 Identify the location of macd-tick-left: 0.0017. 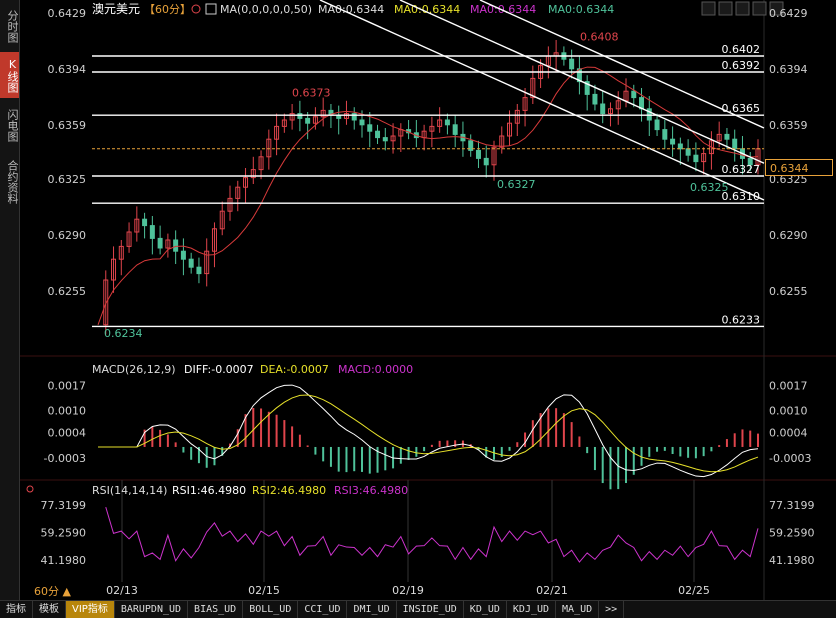
(67, 385).